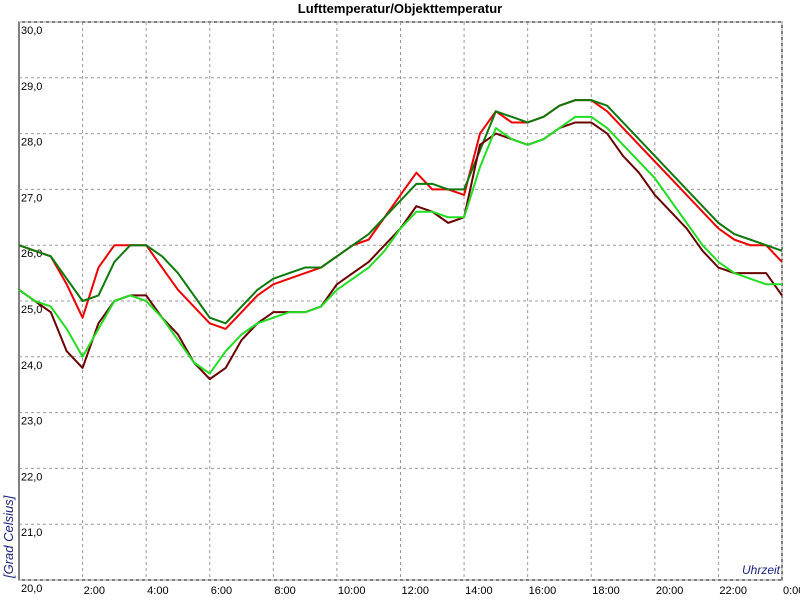 This screenshot has height=600, width=800. I want to click on y-tick-label: 23,0, so click(31, 422).